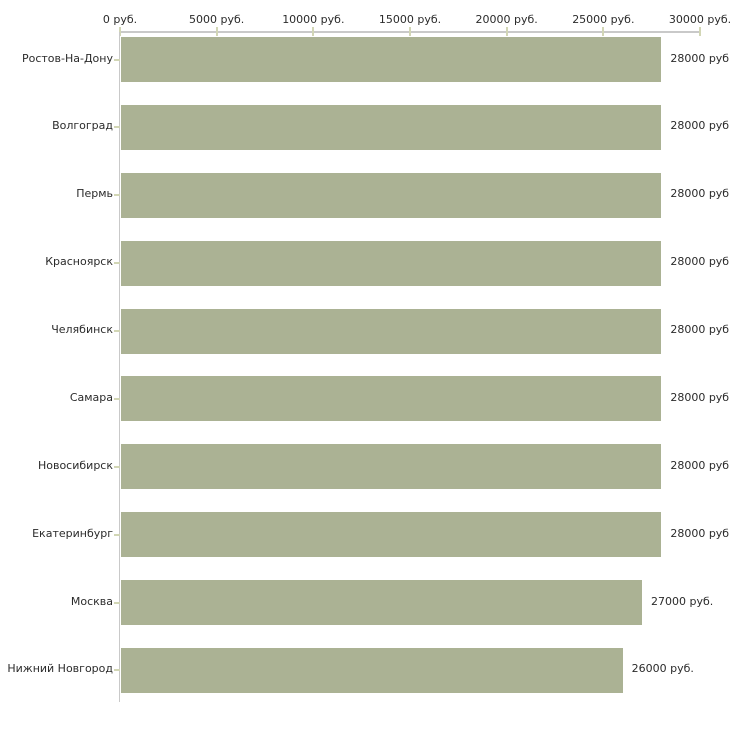 The height and width of the screenshot is (730, 730). I want to click on category-label: Новосибирск, so click(75, 465).